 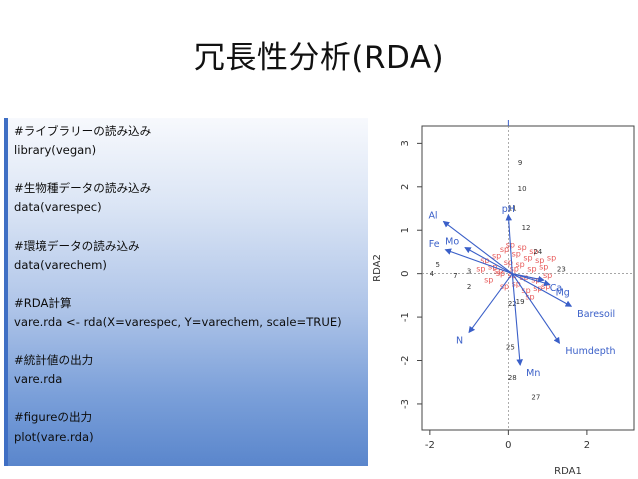 What do you see at coordinates (77, 245) in the screenshot?
I see `code-comment-line: #環境データの読み込み` at bounding box center [77, 245].